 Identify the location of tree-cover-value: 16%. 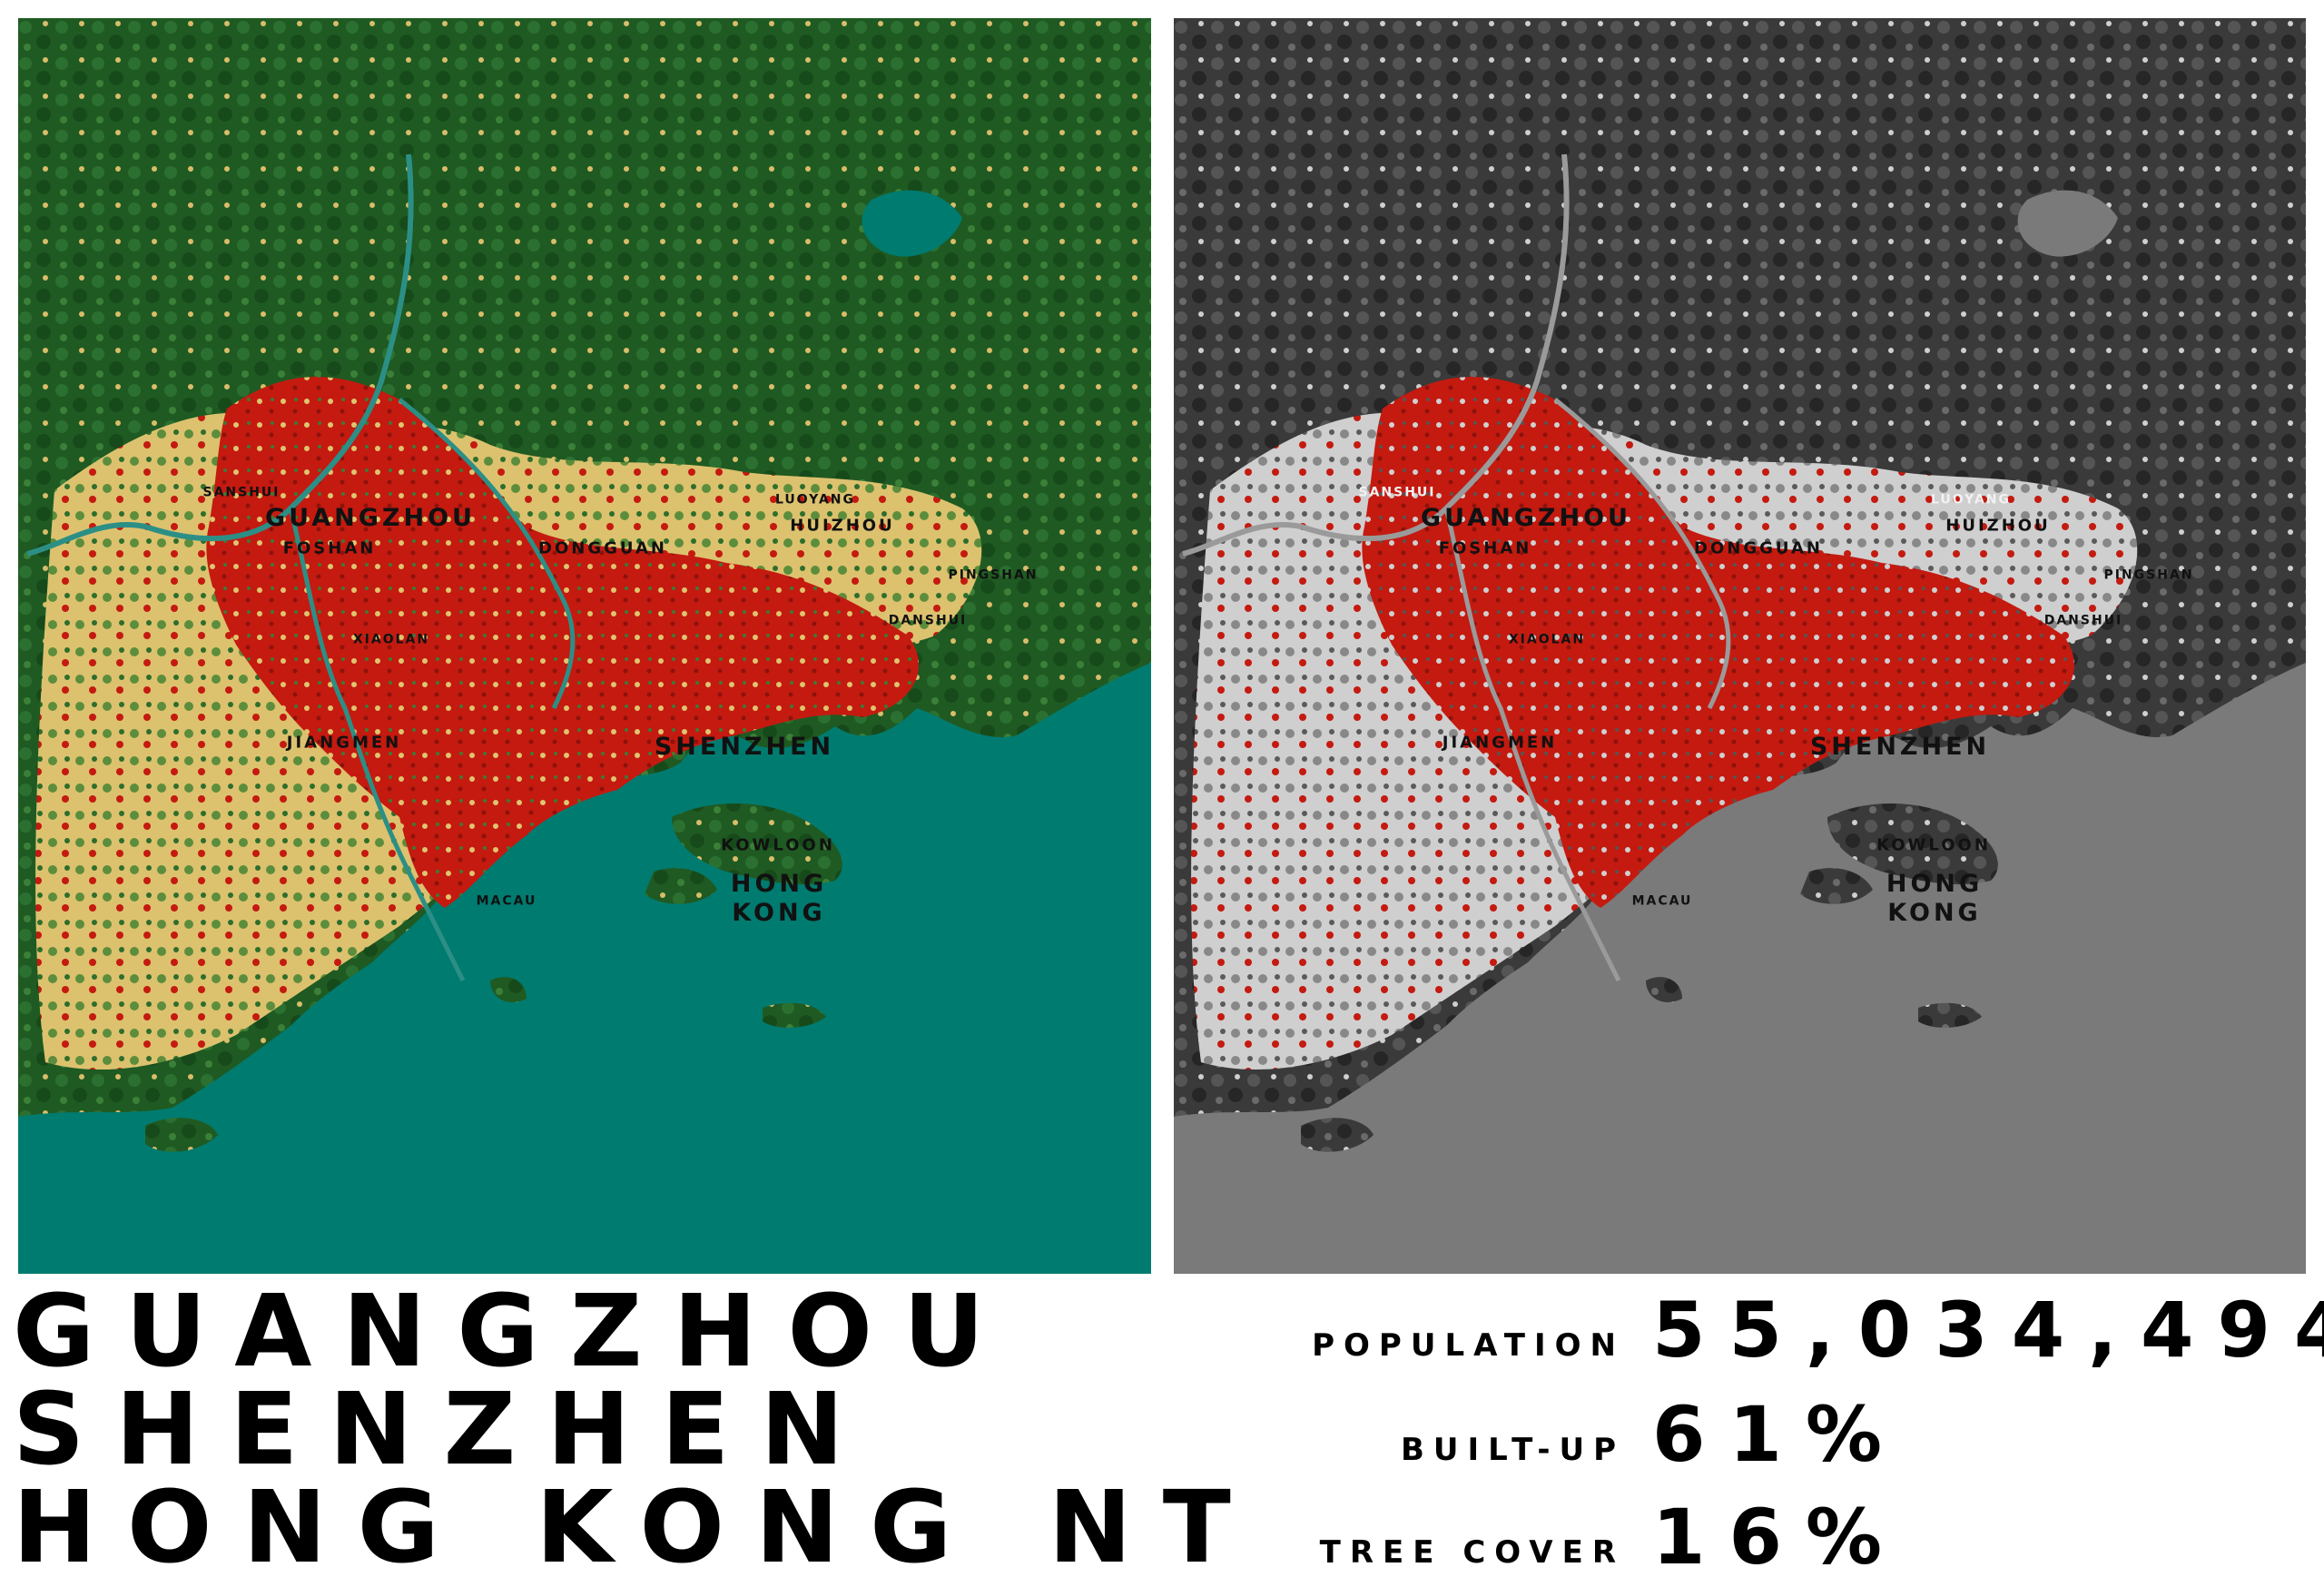
(1779, 1537).